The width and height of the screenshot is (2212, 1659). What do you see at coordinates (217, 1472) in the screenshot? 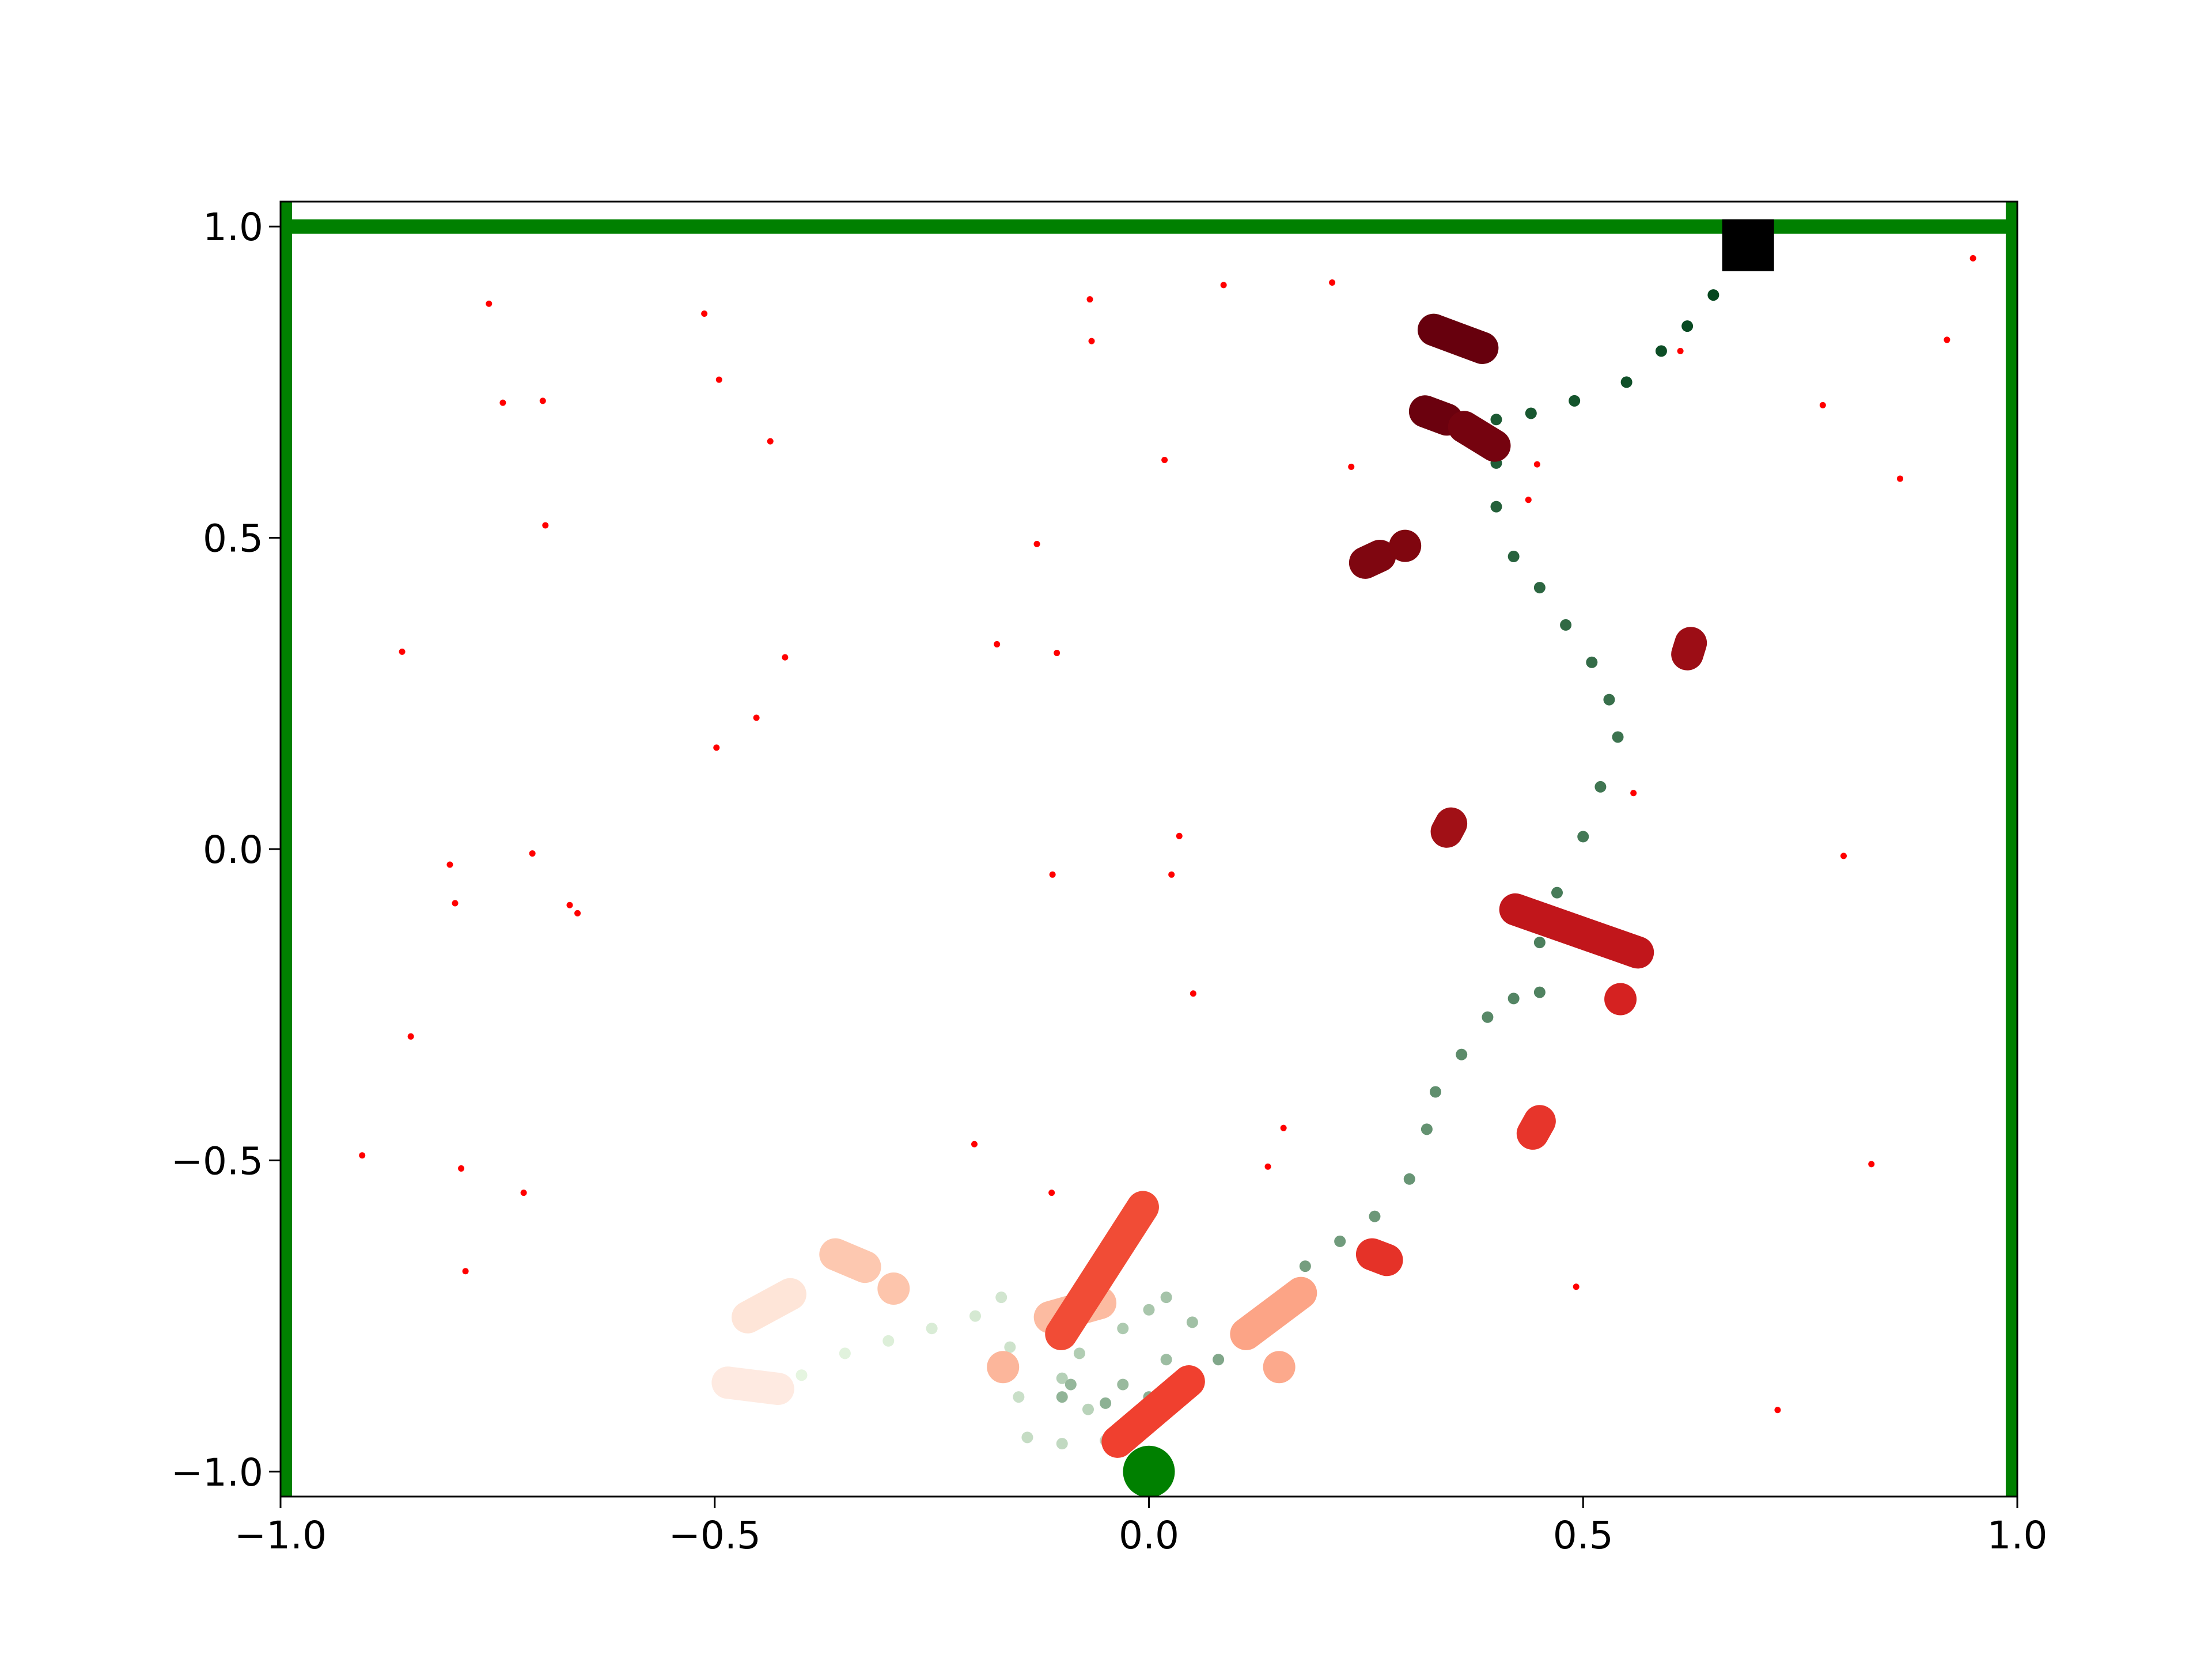
I see `y-tick-label: −1.0` at bounding box center [217, 1472].